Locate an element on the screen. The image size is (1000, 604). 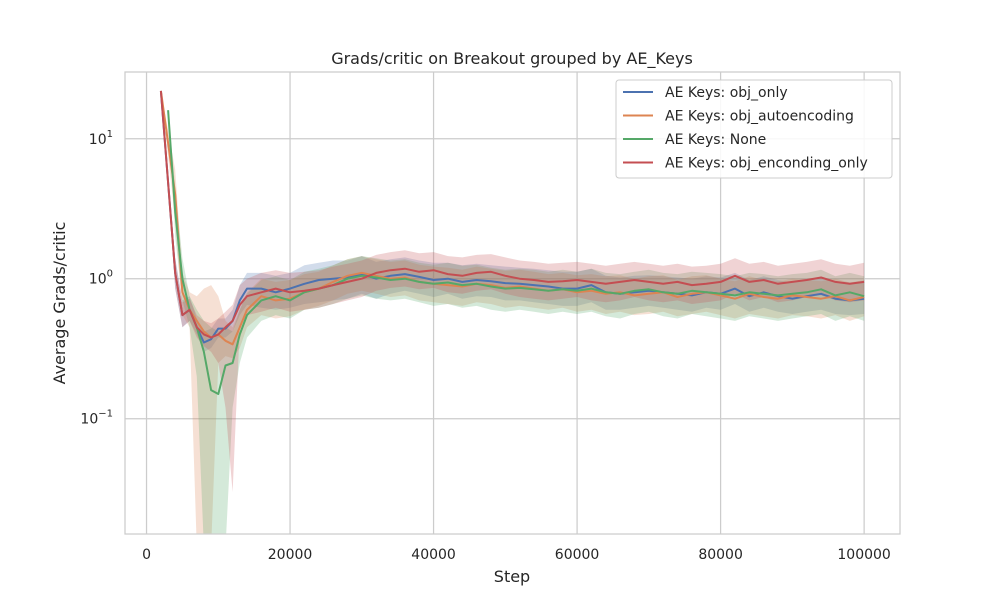
x-tick-label: 80000 is located at coordinates (720, 555).